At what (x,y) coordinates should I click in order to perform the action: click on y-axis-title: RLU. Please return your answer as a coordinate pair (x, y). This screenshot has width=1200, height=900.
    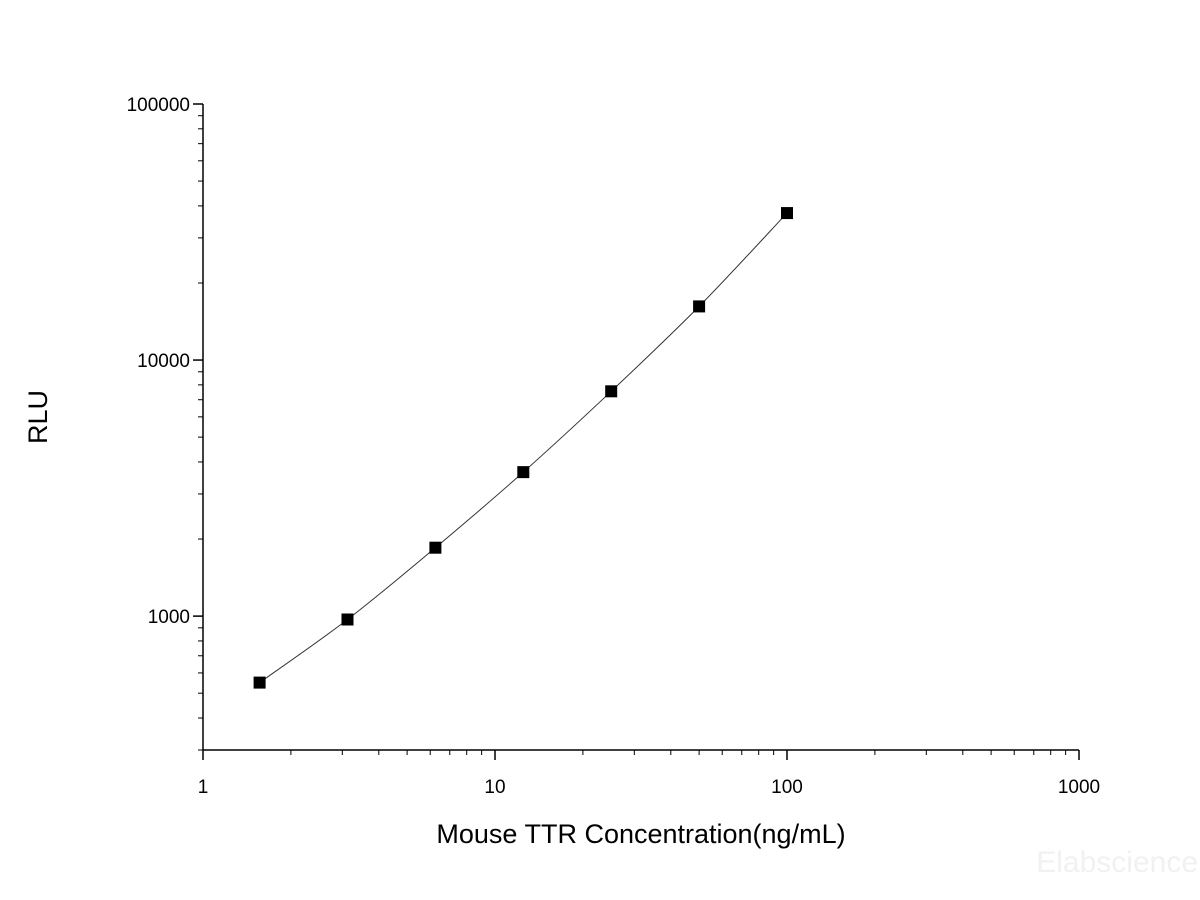
    Looking at the image, I should click on (38, 417).